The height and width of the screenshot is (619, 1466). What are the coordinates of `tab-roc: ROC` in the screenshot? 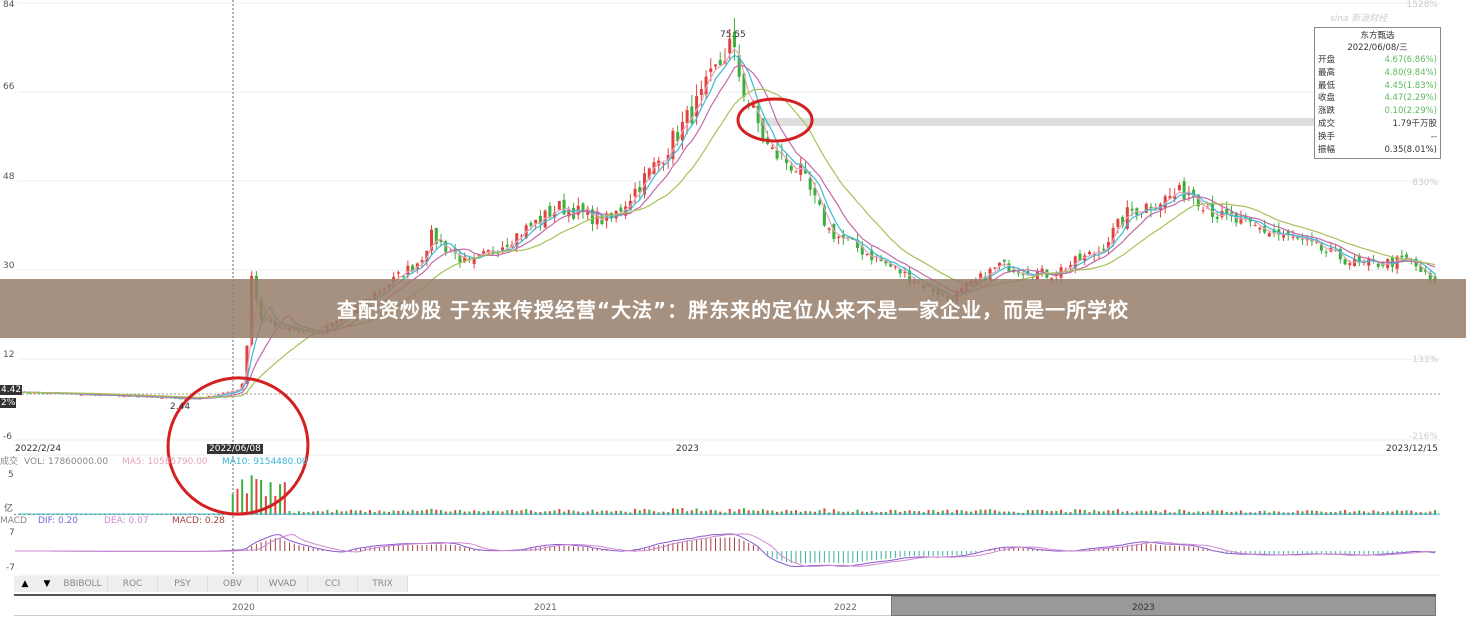 It's located at (133, 584).